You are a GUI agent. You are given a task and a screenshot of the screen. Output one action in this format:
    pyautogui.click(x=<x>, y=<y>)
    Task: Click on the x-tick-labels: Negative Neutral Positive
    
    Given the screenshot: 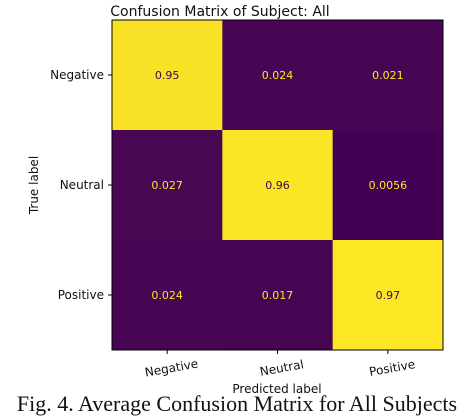 What is the action you would take?
    pyautogui.click(x=280, y=365)
    